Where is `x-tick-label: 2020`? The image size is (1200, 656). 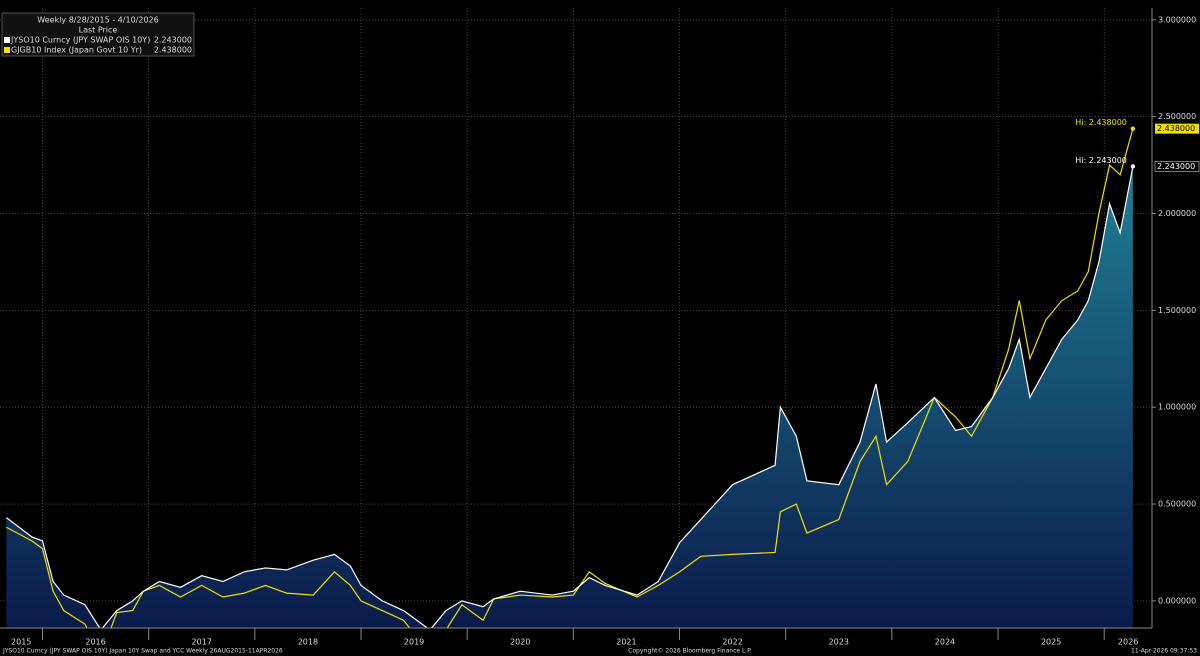
x-tick-label: 2020 is located at coordinates (520, 642).